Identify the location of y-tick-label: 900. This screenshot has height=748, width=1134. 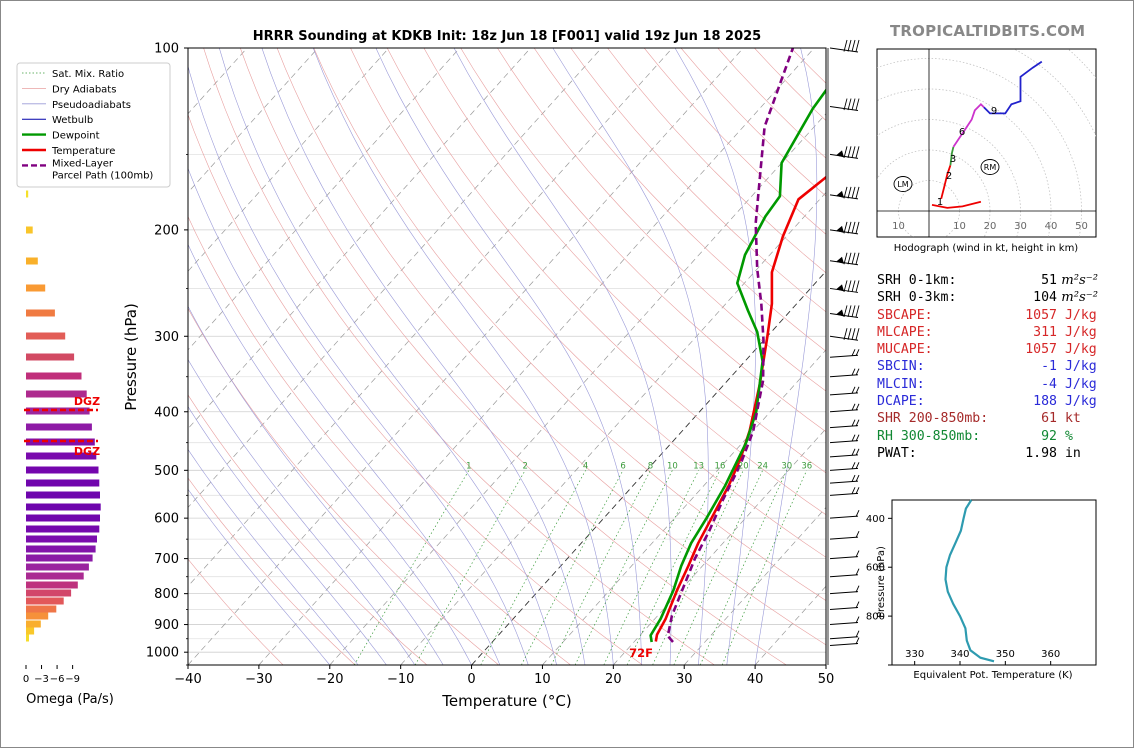
(166, 625).